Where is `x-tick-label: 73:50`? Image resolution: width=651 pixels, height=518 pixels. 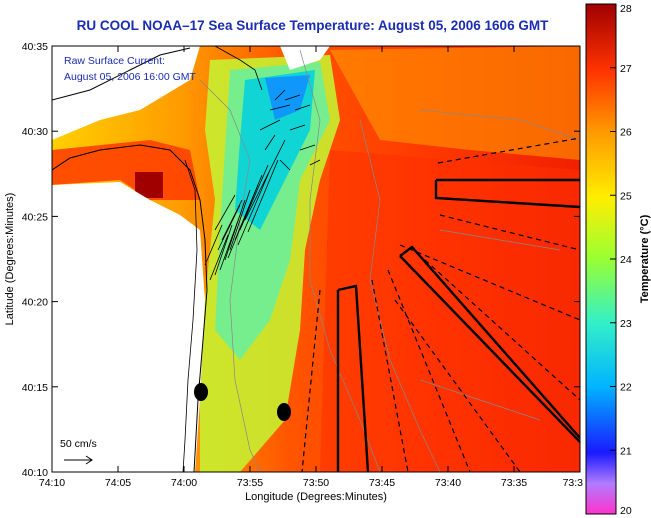
x-tick-label: 73:50 is located at coordinates (316, 483).